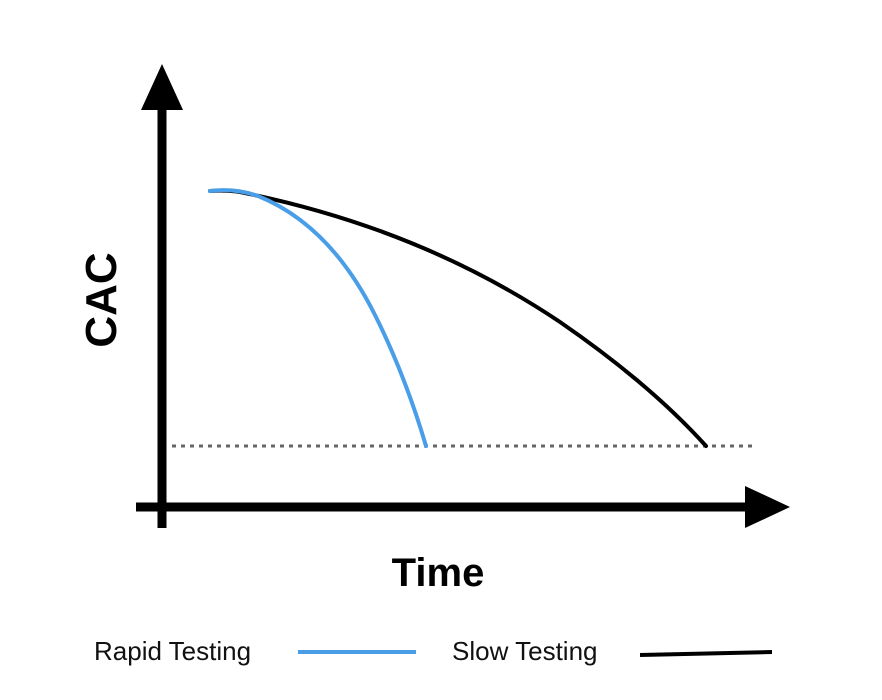  I want to click on legend-label-slow-testing: Slow Testing, so click(525, 651).